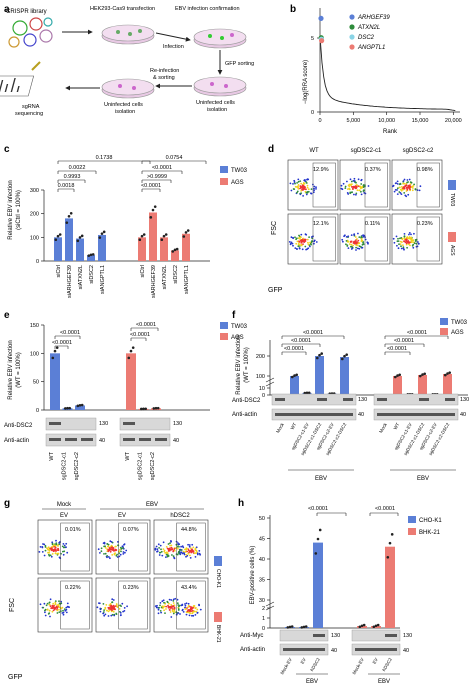  What do you see at coordinates (376, 185) in the screenshot?
I see `flow-d-0-1-gate` at bounding box center [376, 185].